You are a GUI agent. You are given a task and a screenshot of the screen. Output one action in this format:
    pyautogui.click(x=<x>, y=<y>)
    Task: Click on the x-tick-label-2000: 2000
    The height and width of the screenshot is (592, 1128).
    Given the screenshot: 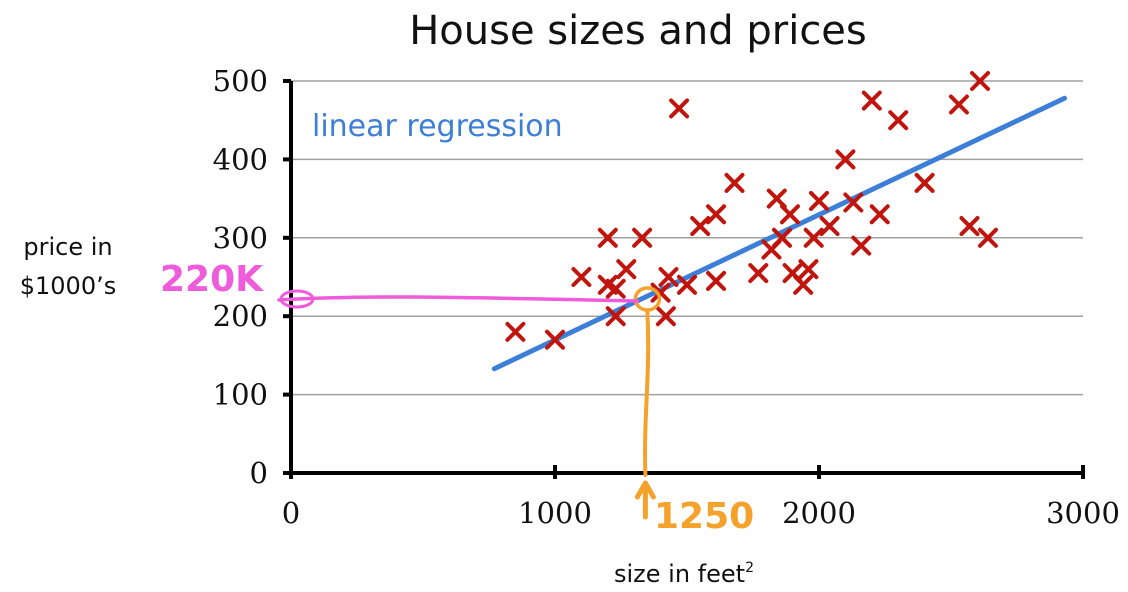 What is the action you would take?
    pyautogui.click(x=819, y=513)
    